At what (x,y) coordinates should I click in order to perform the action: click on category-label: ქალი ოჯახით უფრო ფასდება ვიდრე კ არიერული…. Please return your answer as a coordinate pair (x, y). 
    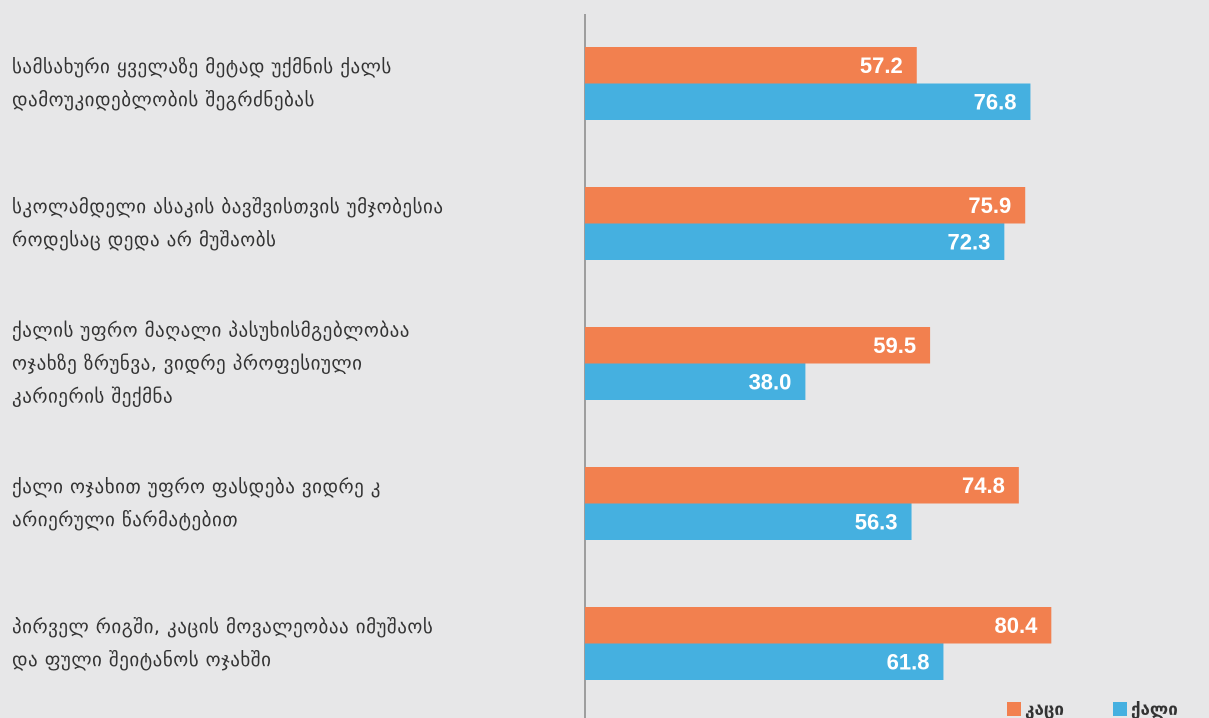
    Looking at the image, I should click on (196, 503).